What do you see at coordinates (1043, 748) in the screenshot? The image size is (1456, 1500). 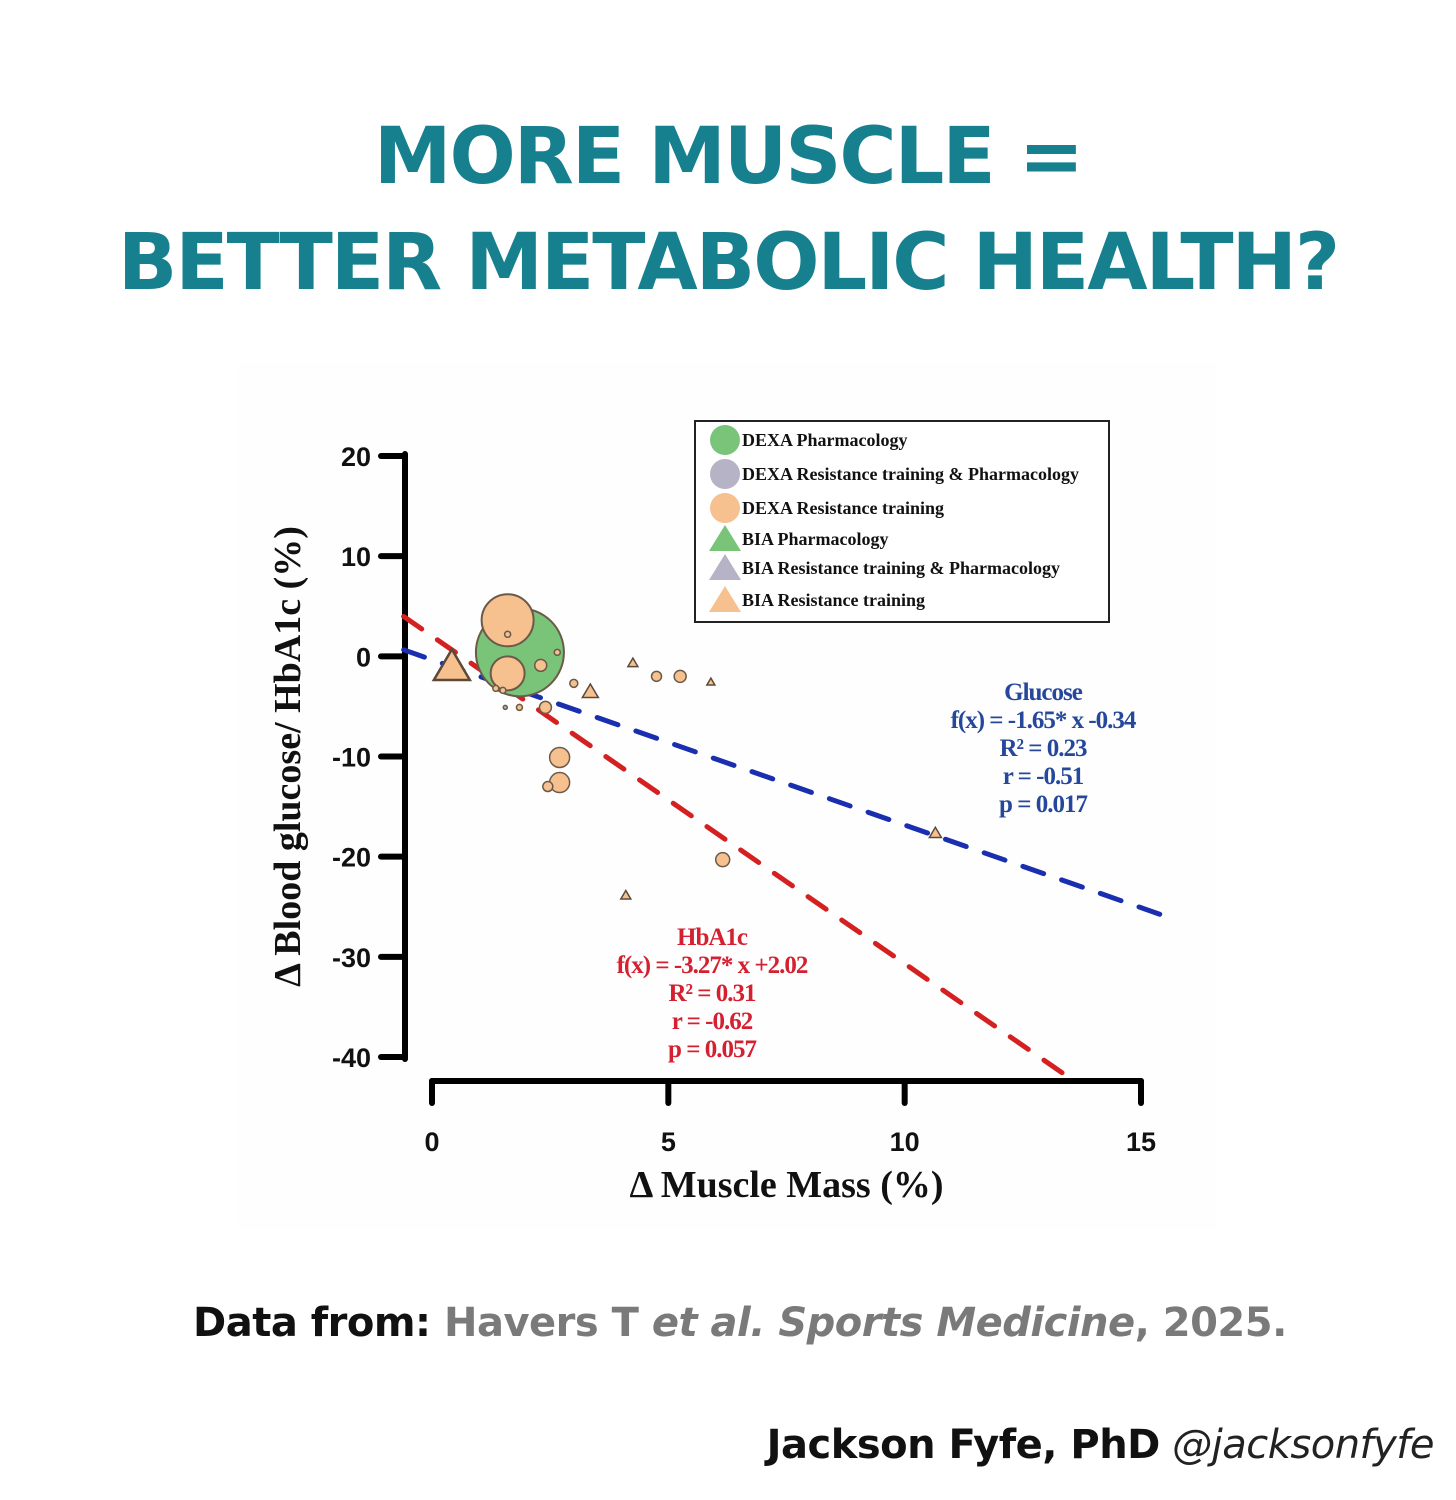 I see `fit-annotation-glucose-line: R² = 0.23` at bounding box center [1043, 748].